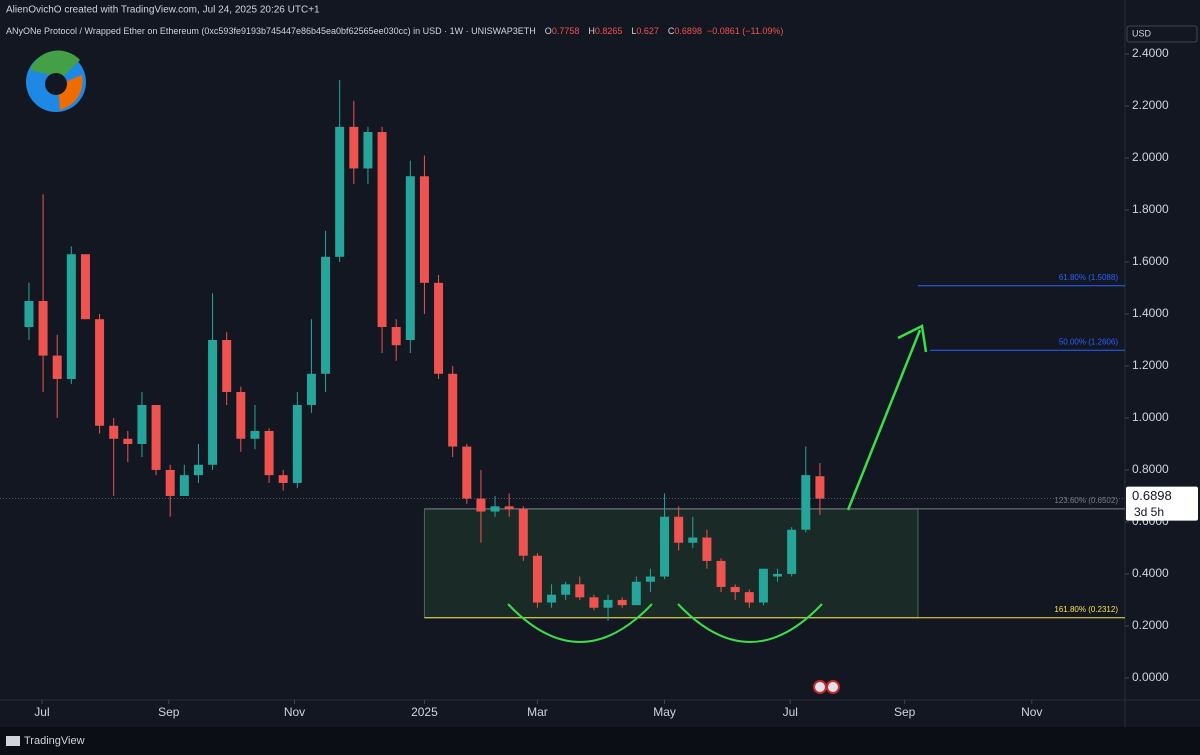  I want to click on ohlc-key: H, so click(587, 31).